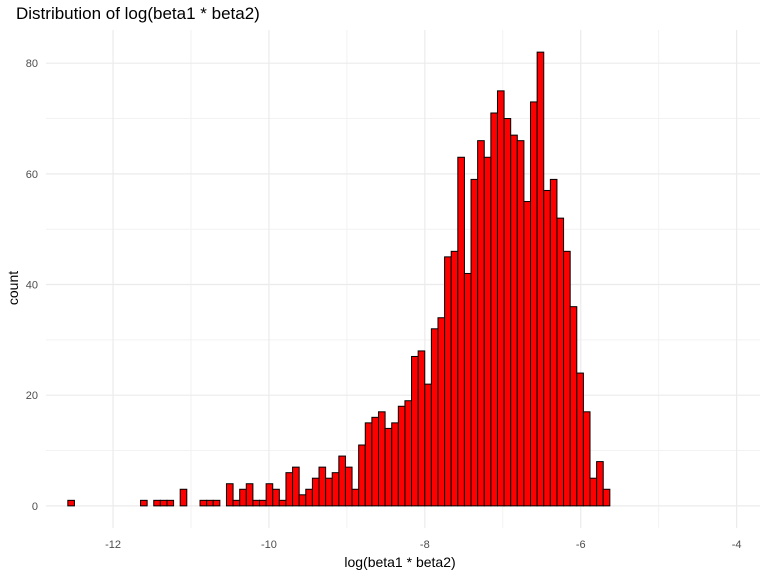  I want to click on y-tick-label: 40, so click(32, 286).